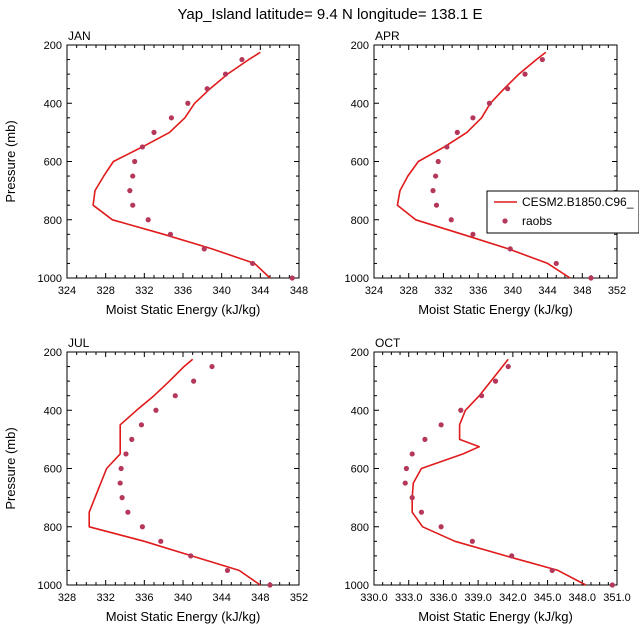 The height and width of the screenshot is (639, 639). What do you see at coordinates (617, 291) in the screenshot?
I see `x-tick-label: 352` at bounding box center [617, 291].